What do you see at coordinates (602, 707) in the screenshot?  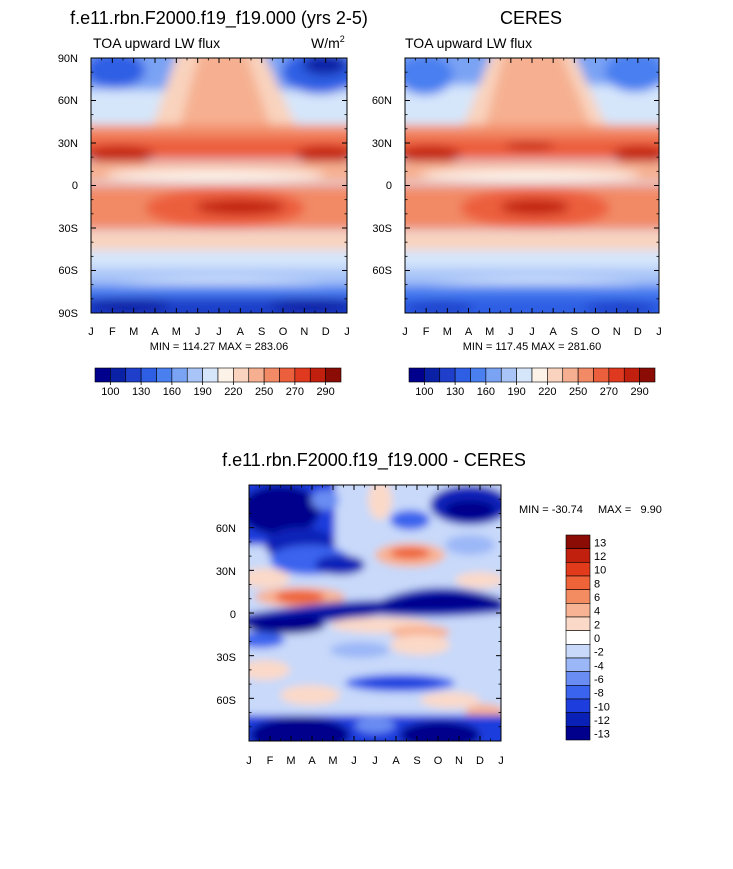 I see `colorbar-label: -10` at bounding box center [602, 707].